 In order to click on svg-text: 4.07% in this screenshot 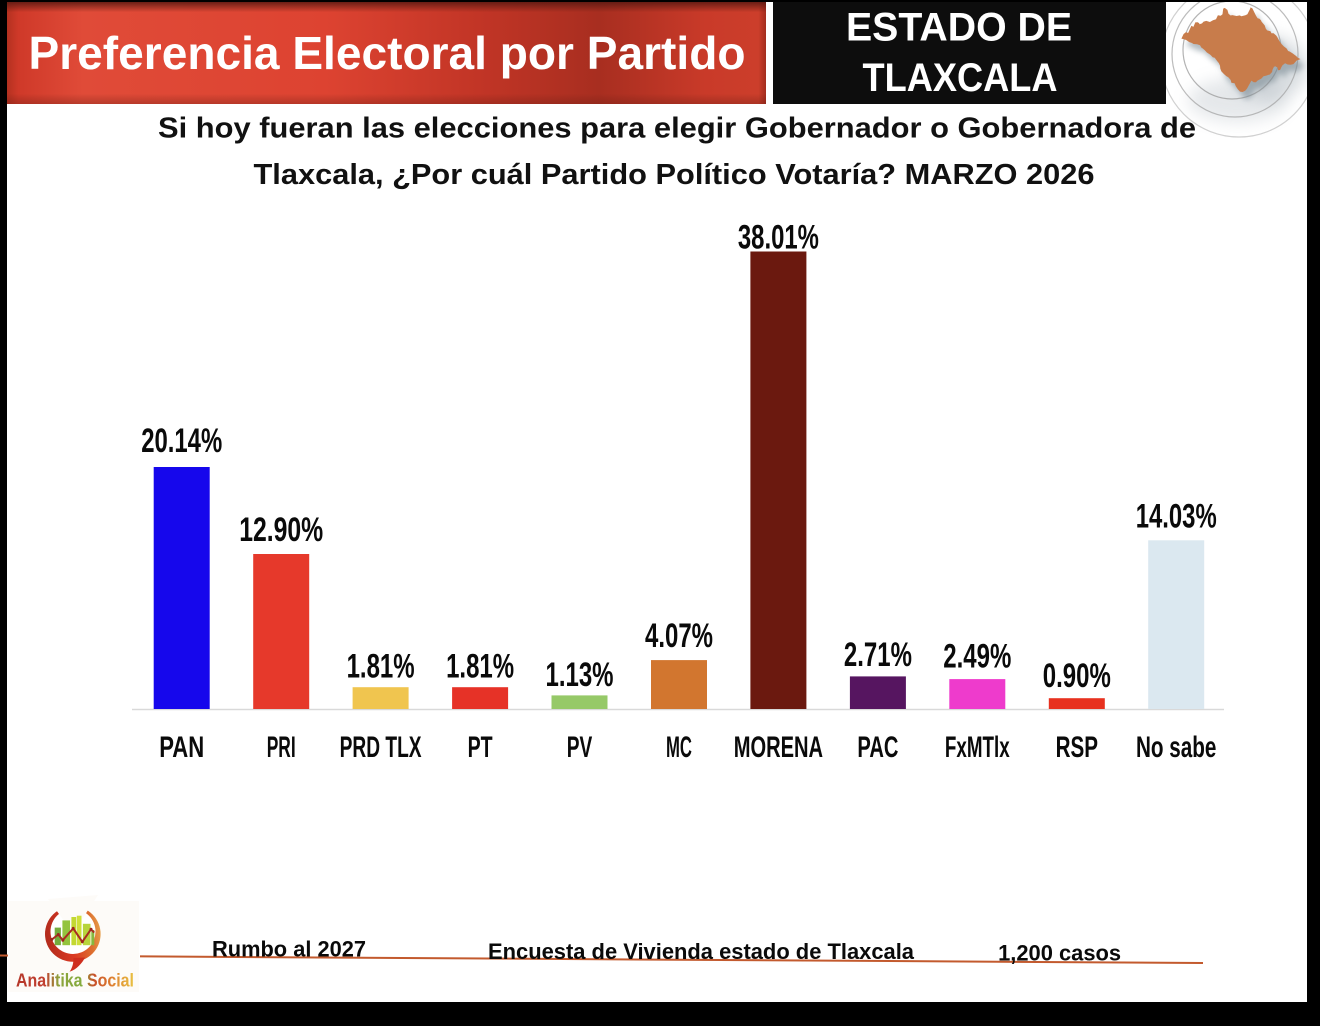, I will do `click(679, 636)`.